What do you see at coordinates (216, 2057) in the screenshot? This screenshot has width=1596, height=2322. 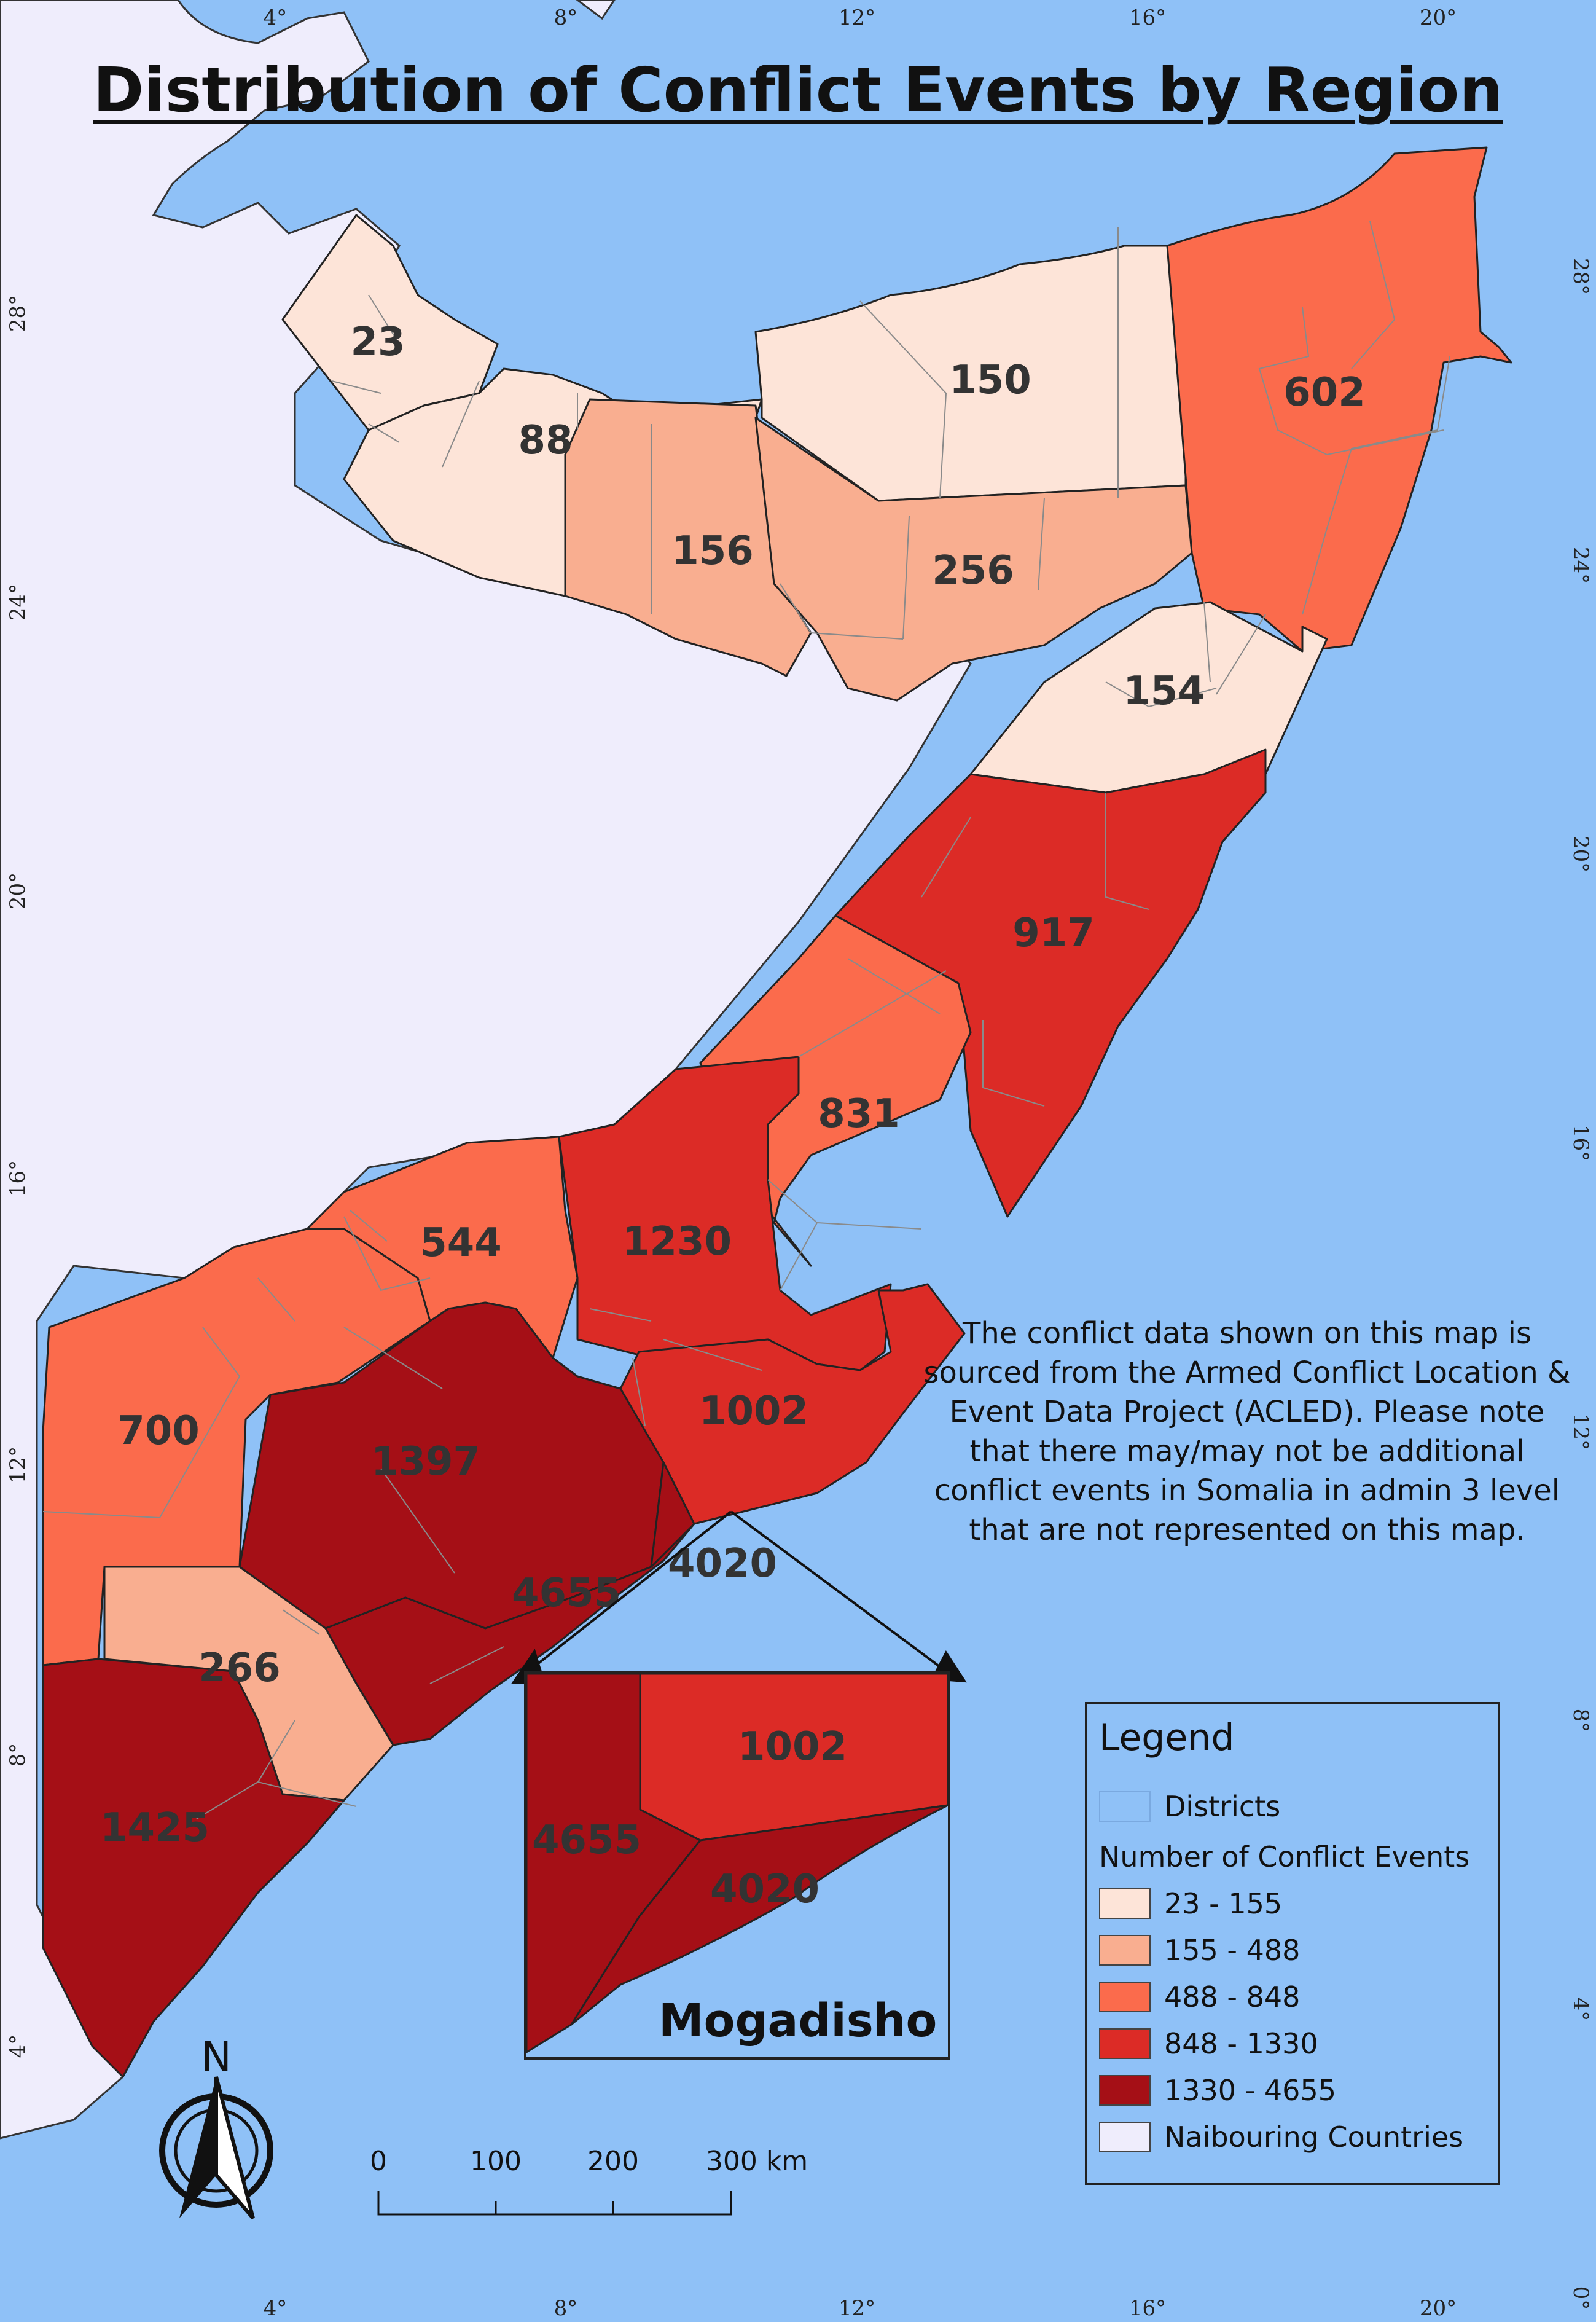 I see `north-label: N` at bounding box center [216, 2057].